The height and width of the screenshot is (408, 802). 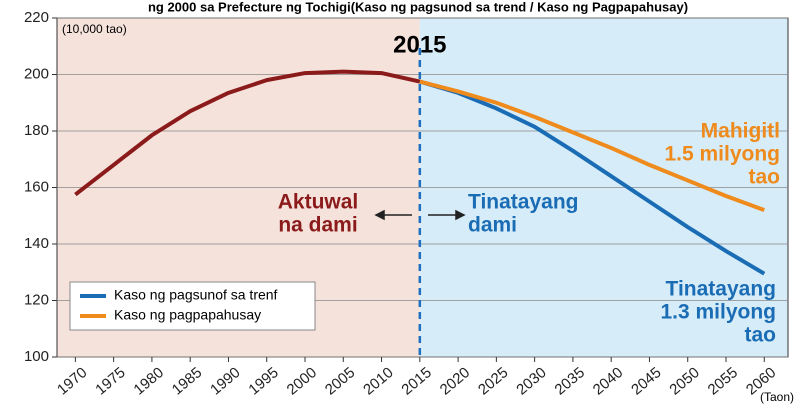 I want to click on x-tick-label: 2000, so click(x=302, y=381).